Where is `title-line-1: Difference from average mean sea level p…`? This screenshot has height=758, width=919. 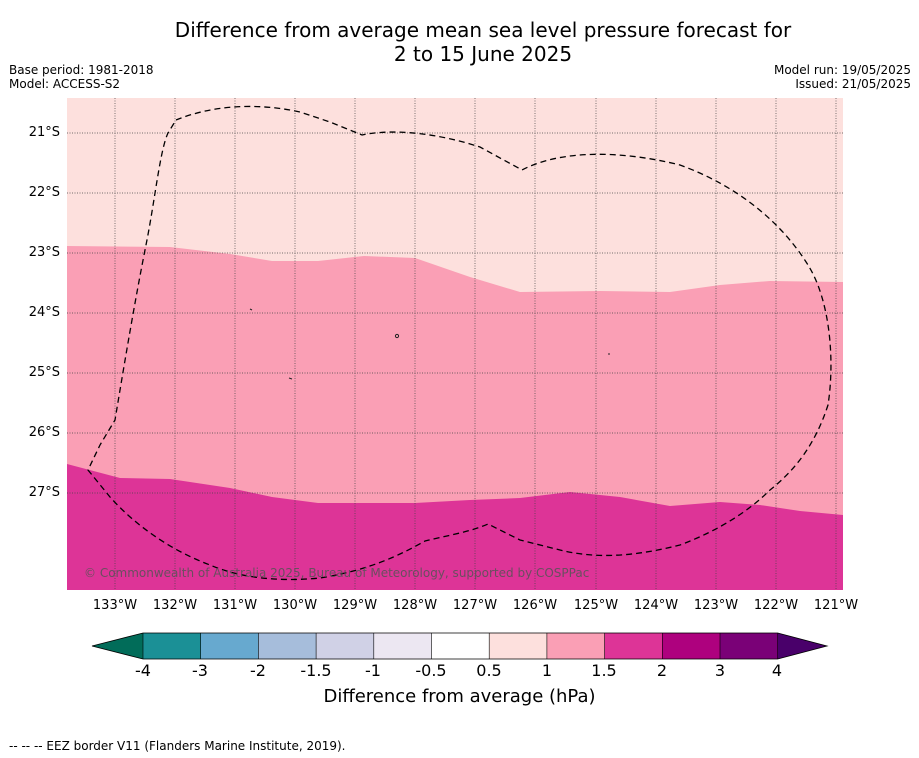 title-line-1: Difference from average mean sea level p… is located at coordinates (483, 30).